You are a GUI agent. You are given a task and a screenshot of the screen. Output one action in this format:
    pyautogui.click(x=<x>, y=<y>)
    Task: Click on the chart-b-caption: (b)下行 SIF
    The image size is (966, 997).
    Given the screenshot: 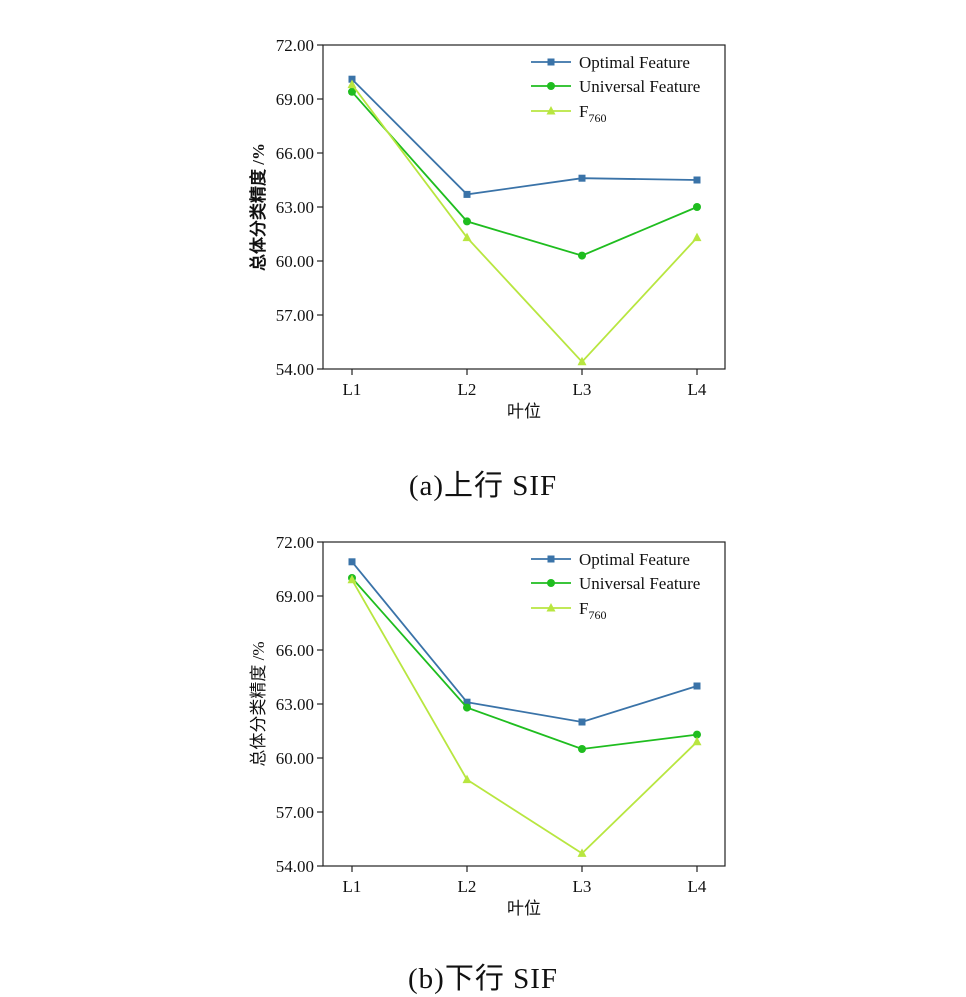 What is the action you would take?
    pyautogui.click(x=483, y=979)
    